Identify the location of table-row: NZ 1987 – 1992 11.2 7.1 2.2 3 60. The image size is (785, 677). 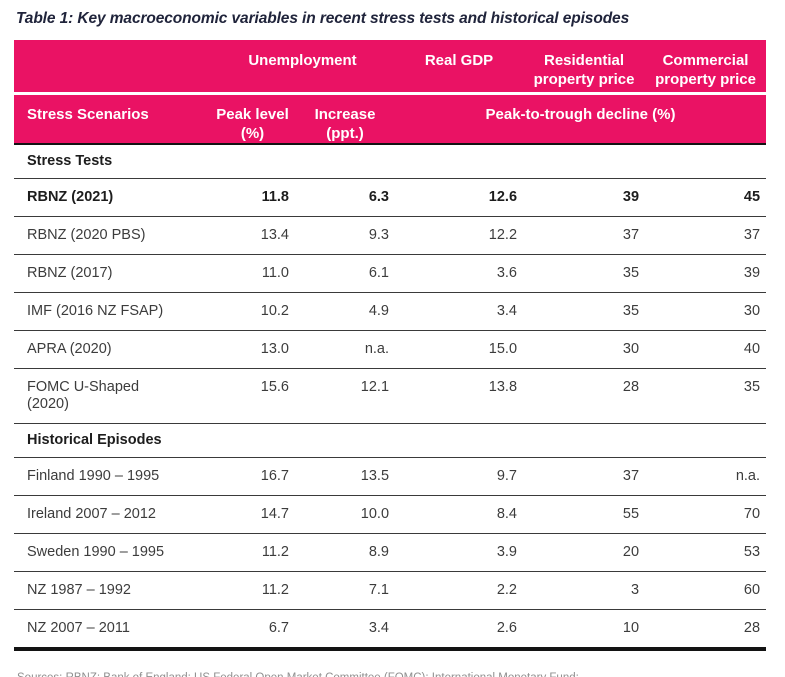
(390, 590).